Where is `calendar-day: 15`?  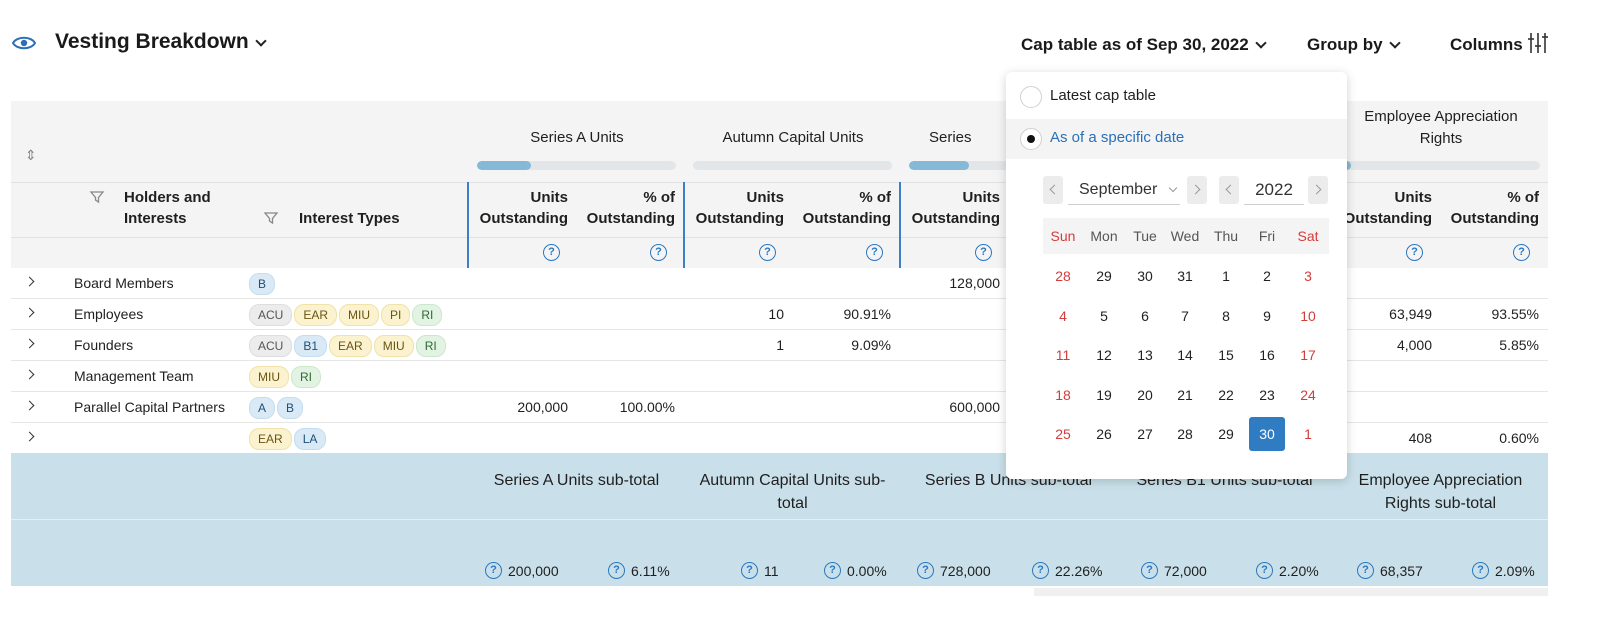 calendar-day: 15 is located at coordinates (1226, 355).